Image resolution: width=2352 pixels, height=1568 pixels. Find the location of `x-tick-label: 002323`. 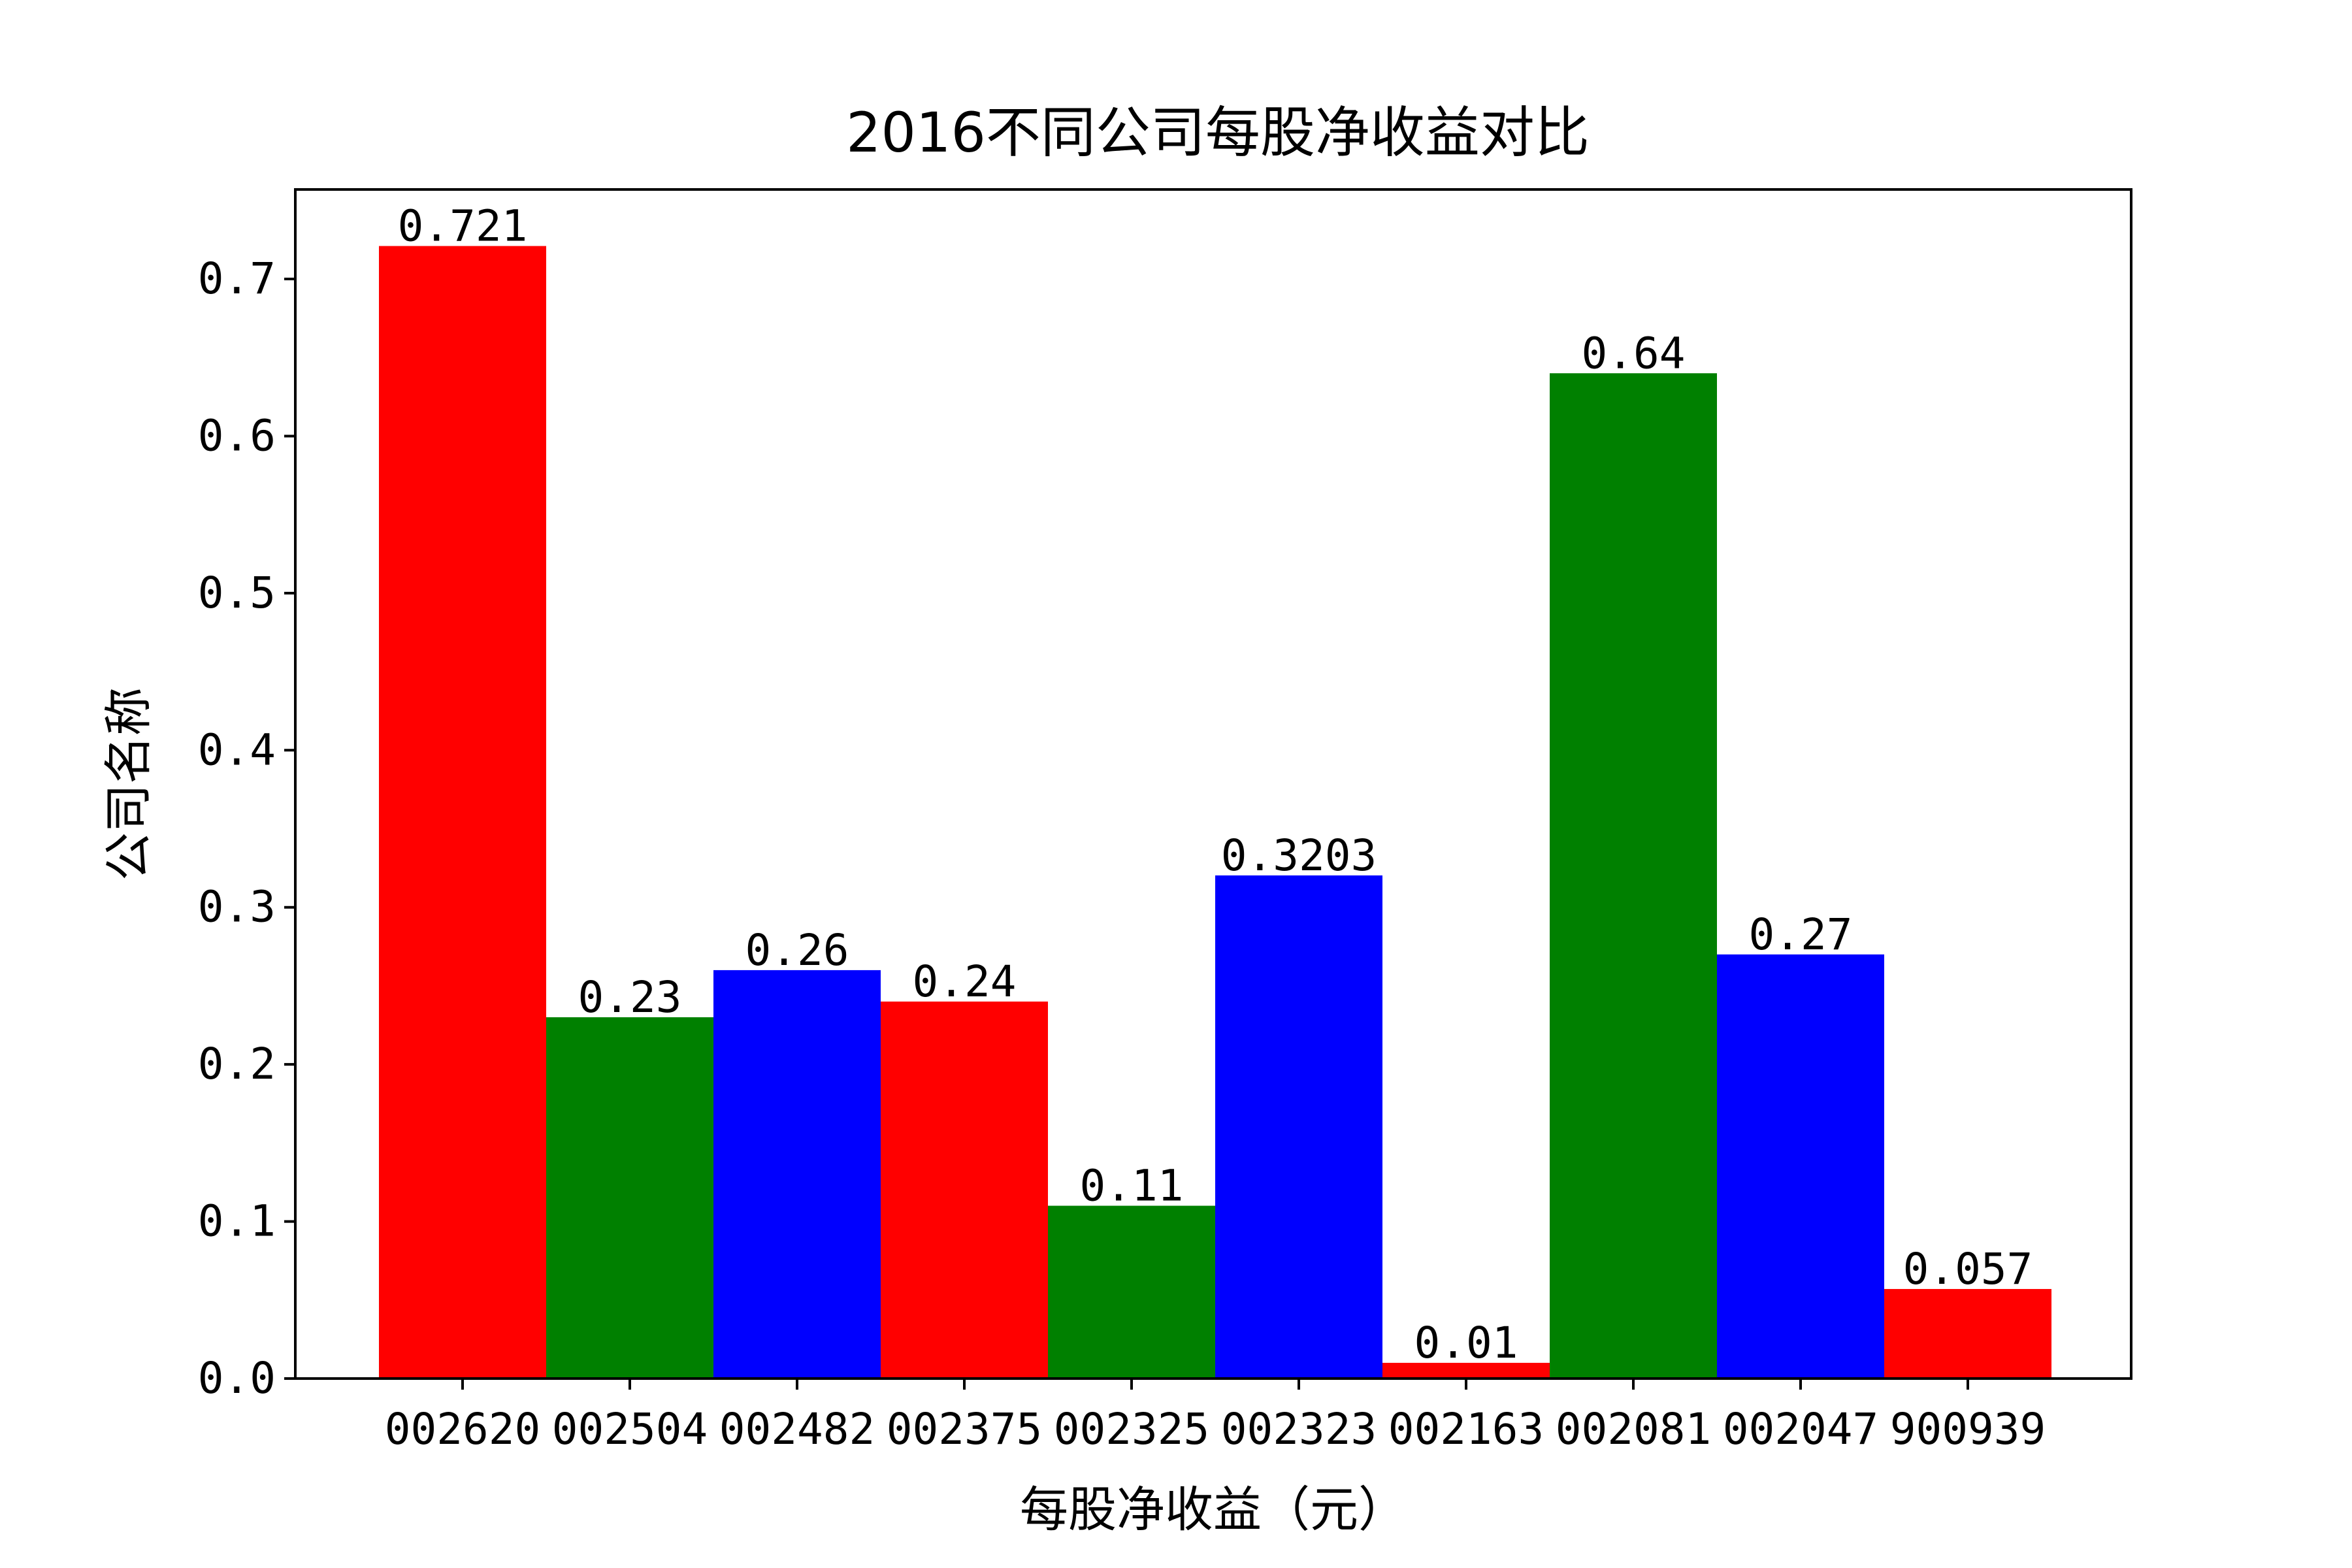

x-tick-label: 002323 is located at coordinates (1299, 1429).